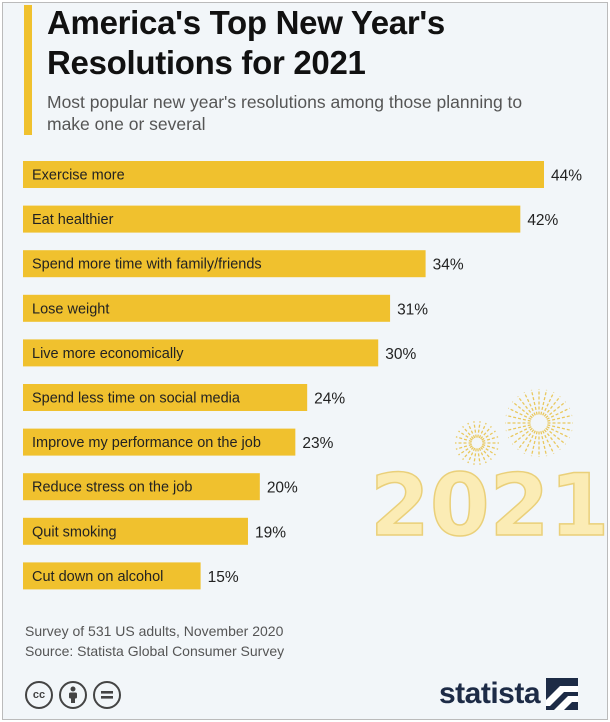  What do you see at coordinates (39, 695) in the screenshot?
I see `cc-icon: cc` at bounding box center [39, 695].